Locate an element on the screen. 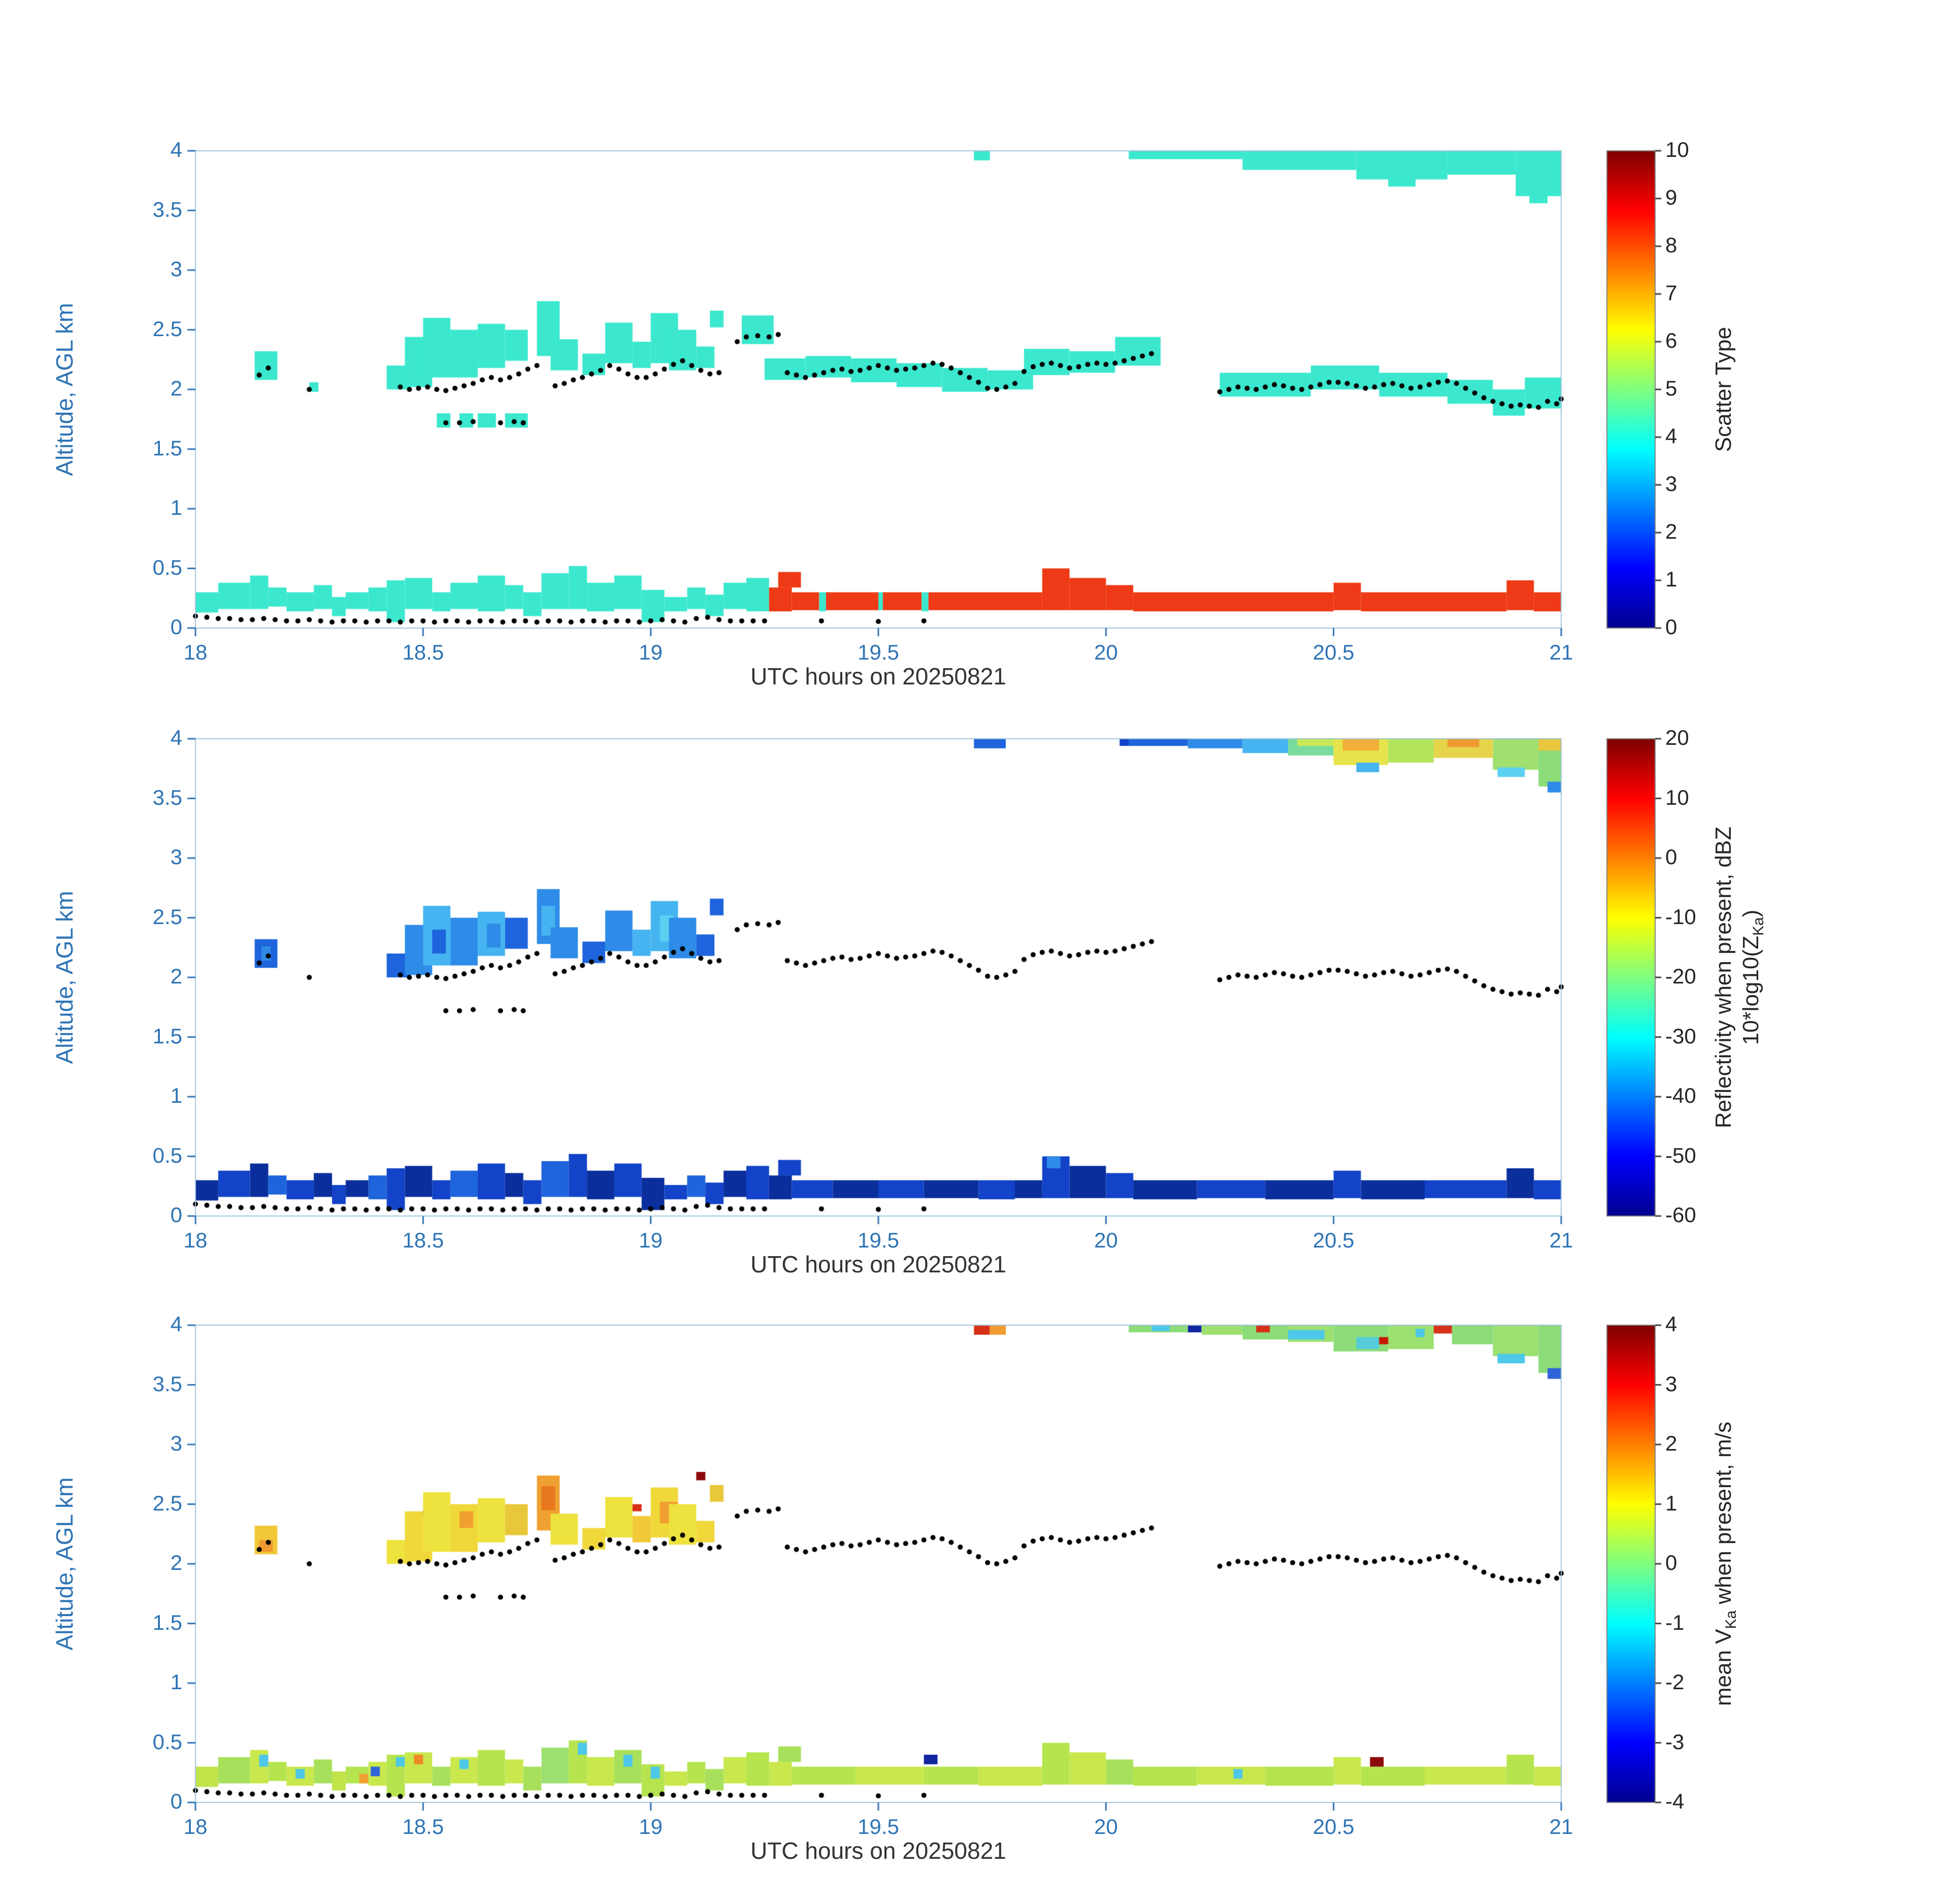 This screenshot has height=1904, width=1942. colorbar-tick-label: 8 is located at coordinates (1671, 245).